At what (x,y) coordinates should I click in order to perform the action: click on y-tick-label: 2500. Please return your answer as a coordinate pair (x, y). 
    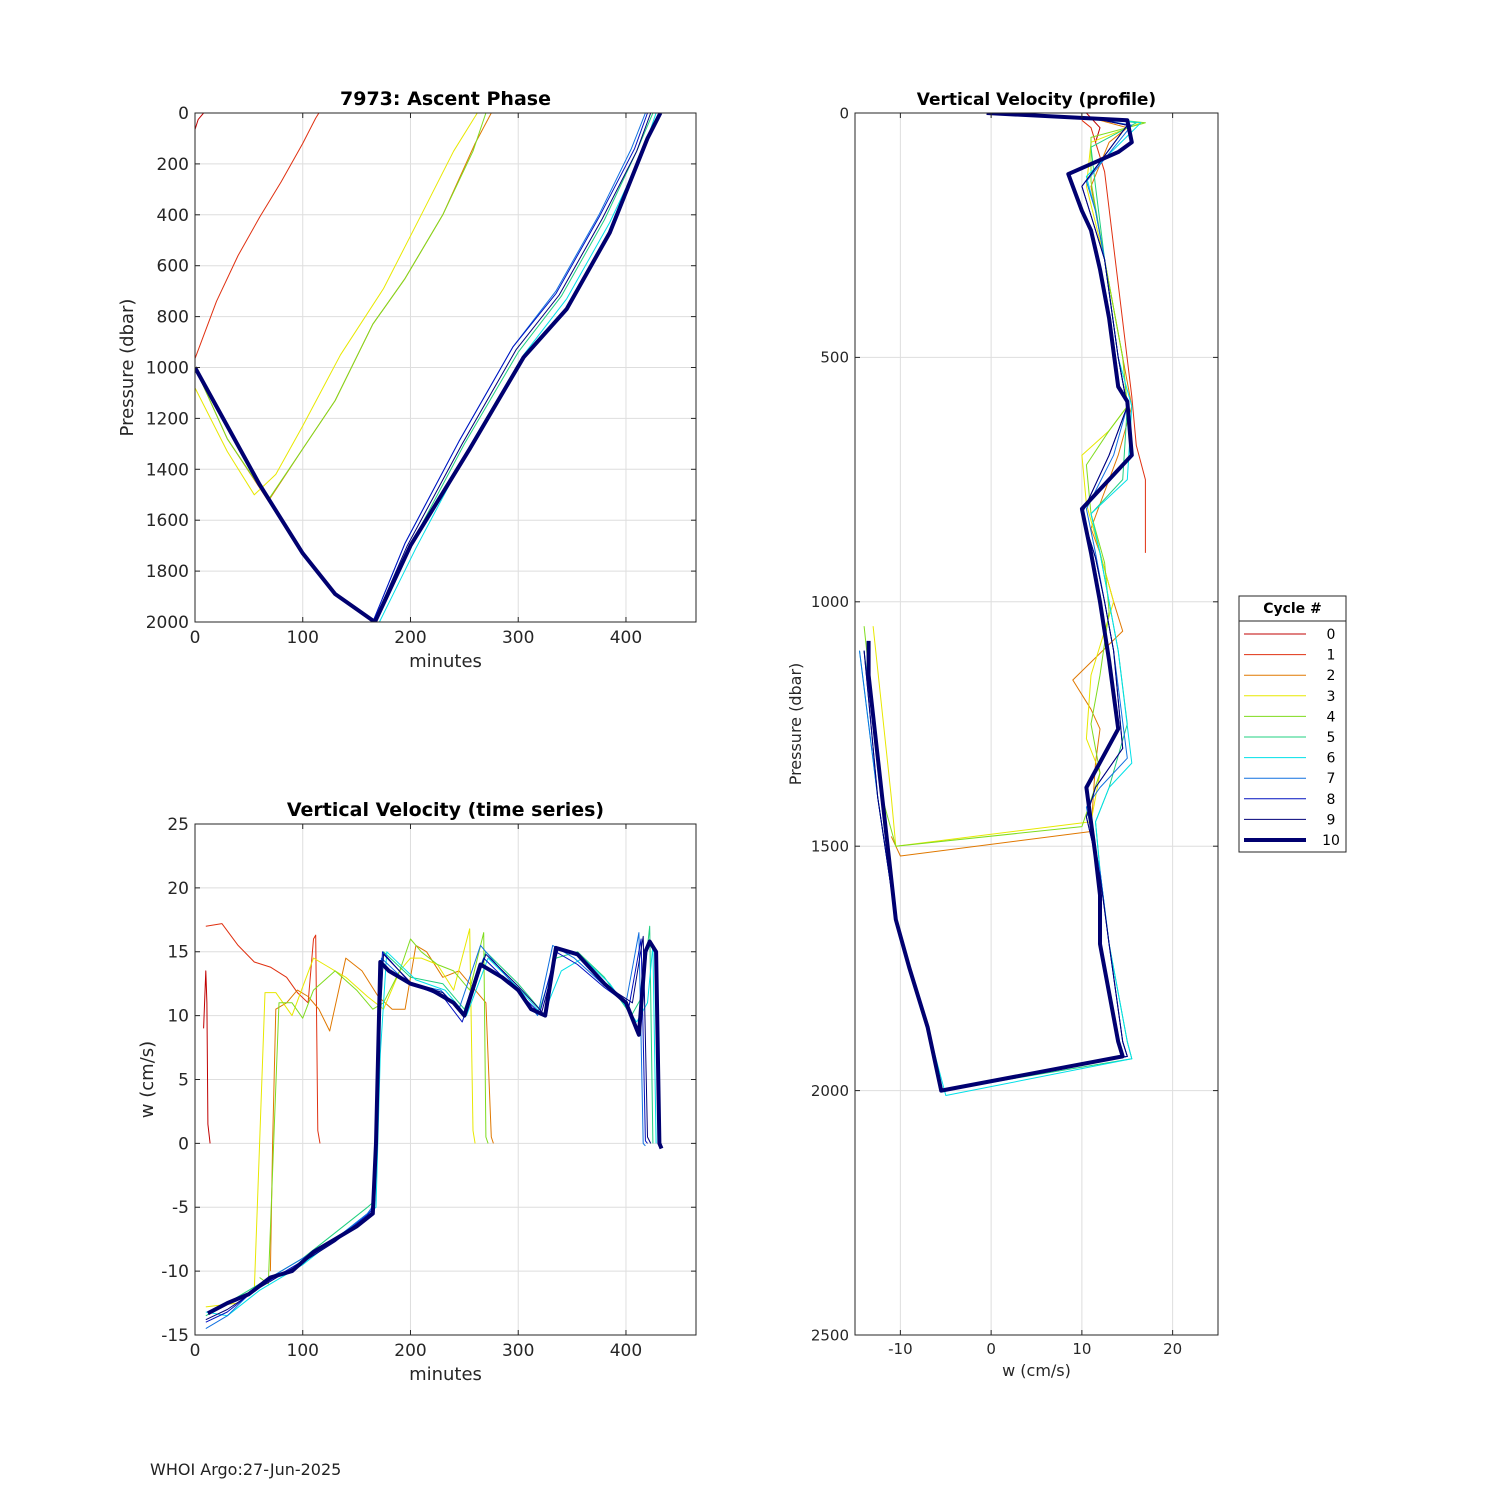
    Looking at the image, I should click on (830, 1335).